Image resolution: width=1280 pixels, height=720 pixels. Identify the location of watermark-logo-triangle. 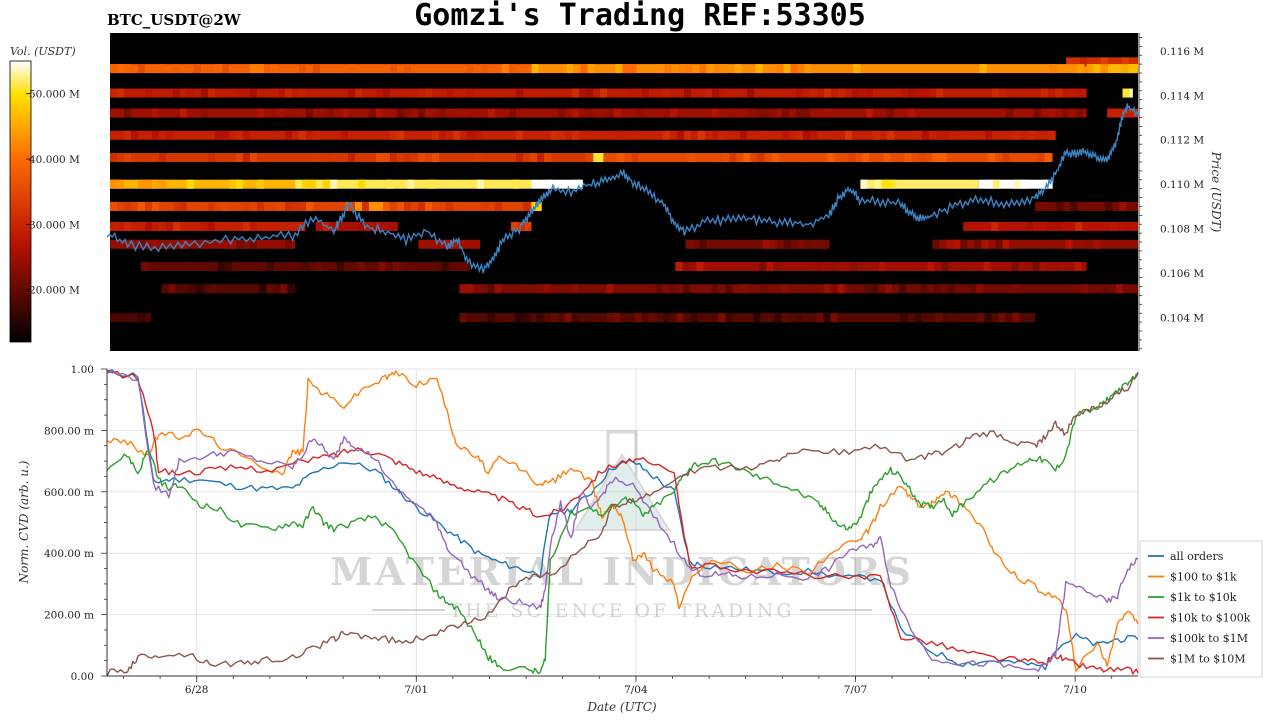
(622, 492).